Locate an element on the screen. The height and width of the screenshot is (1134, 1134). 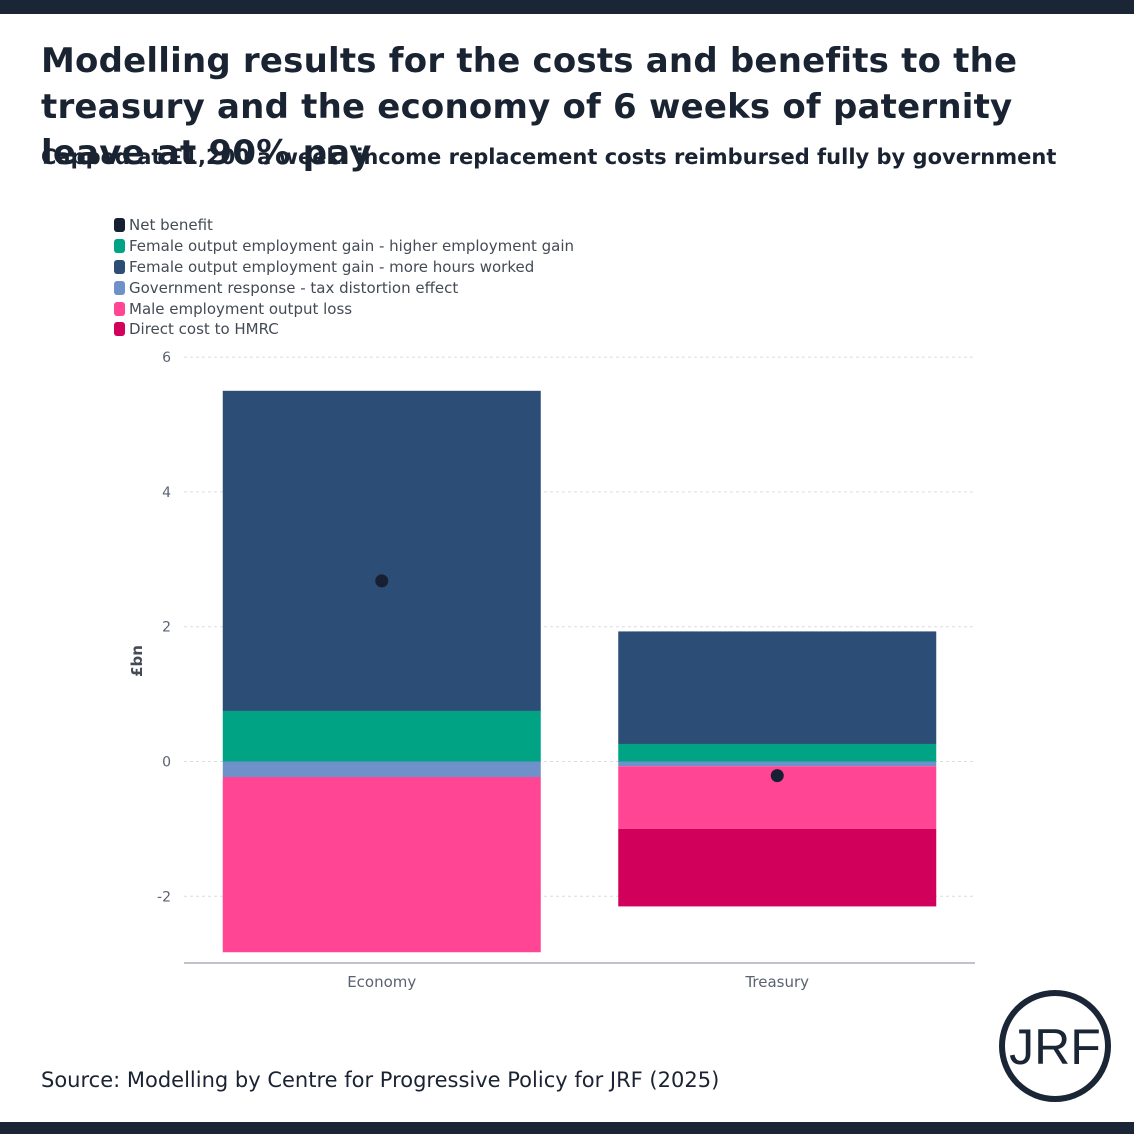
y-tick-label: 2 is located at coordinates (166, 628).